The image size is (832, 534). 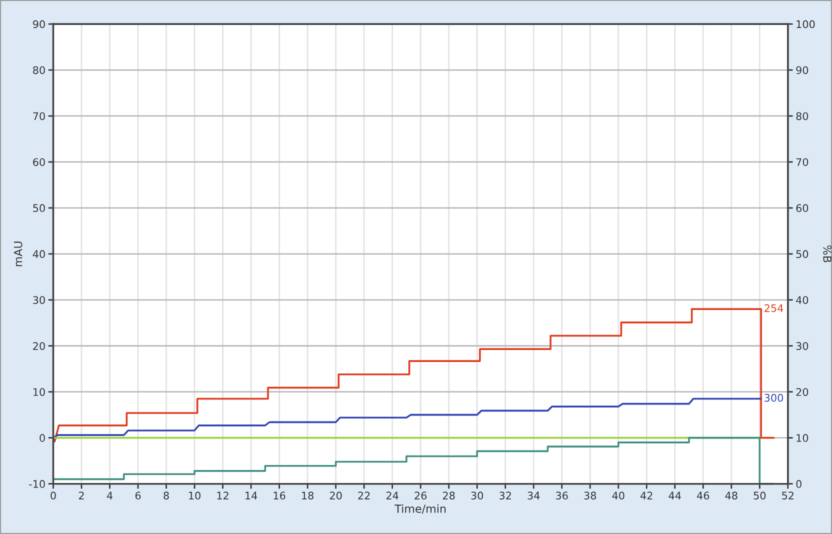 What do you see at coordinates (802, 162) in the screenshot?
I see `y2-tick-label: 70` at bounding box center [802, 162].